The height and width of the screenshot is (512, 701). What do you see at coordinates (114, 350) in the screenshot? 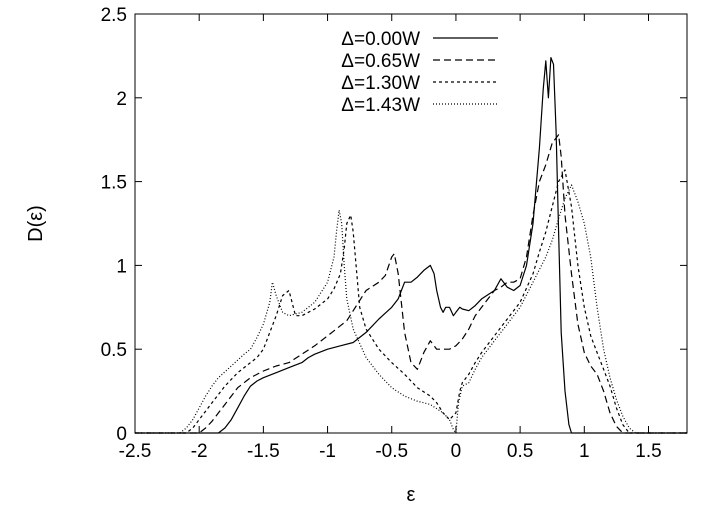
I see `y-tick-label: 0.5` at bounding box center [114, 350].